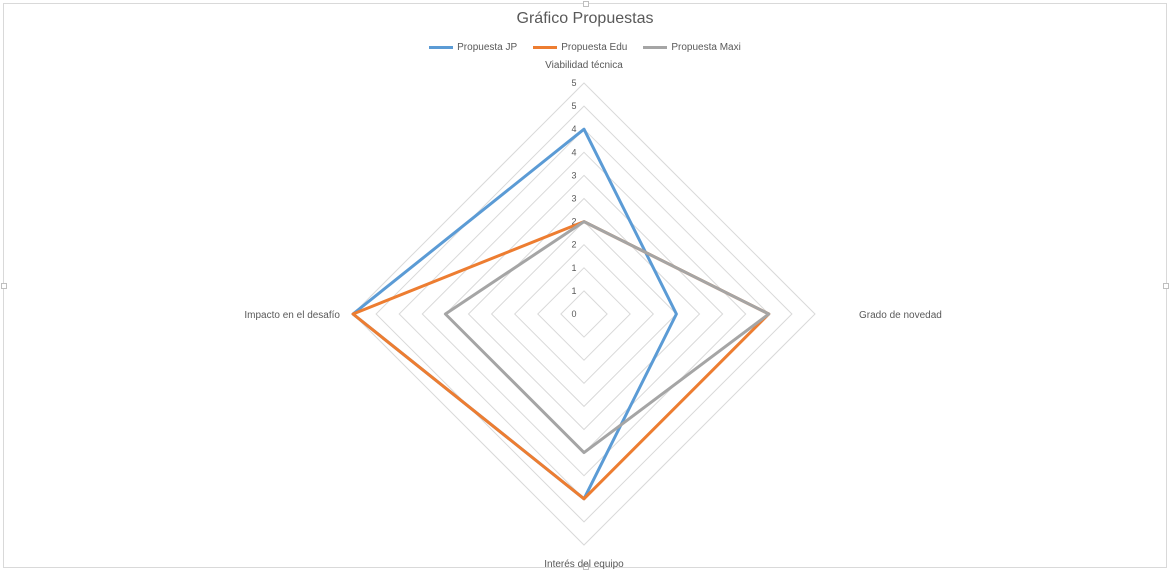 The height and width of the screenshot is (571, 1170). What do you see at coordinates (573, 314) in the screenshot?
I see `tick-label-0: 0` at bounding box center [573, 314].